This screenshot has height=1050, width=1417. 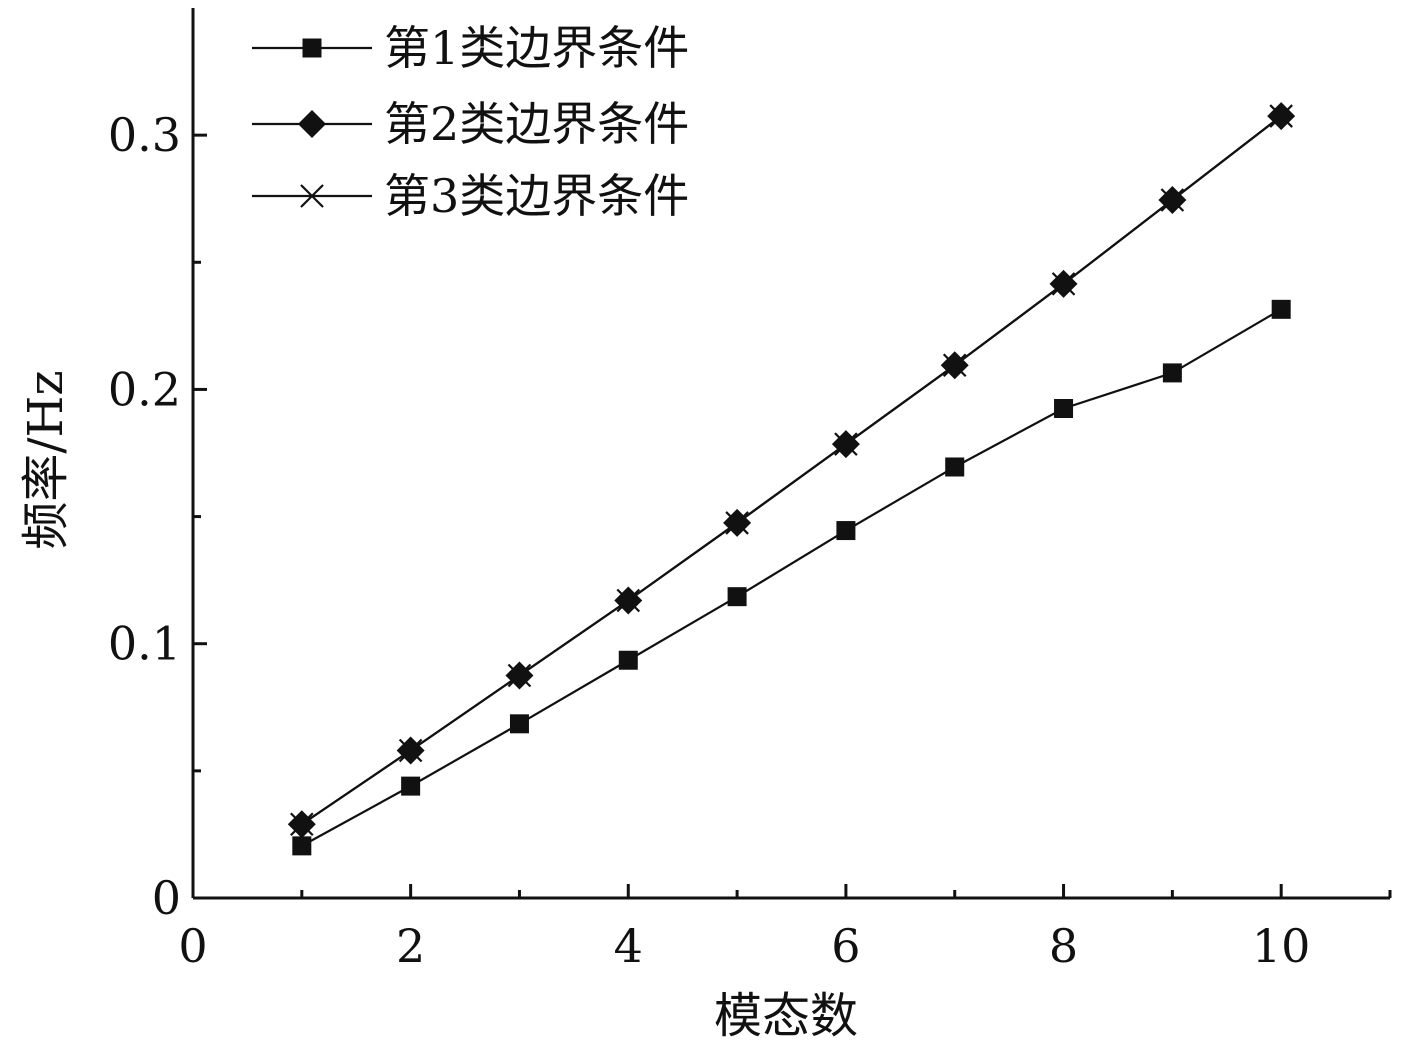 What do you see at coordinates (536, 124) in the screenshot?
I see `legend-label: 第2类边界条件` at bounding box center [536, 124].